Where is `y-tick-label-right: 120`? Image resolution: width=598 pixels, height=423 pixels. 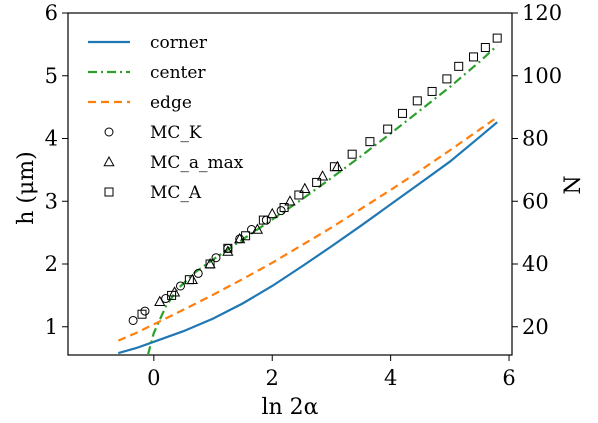 y-tick-label-right: 120 is located at coordinates (542, 13).